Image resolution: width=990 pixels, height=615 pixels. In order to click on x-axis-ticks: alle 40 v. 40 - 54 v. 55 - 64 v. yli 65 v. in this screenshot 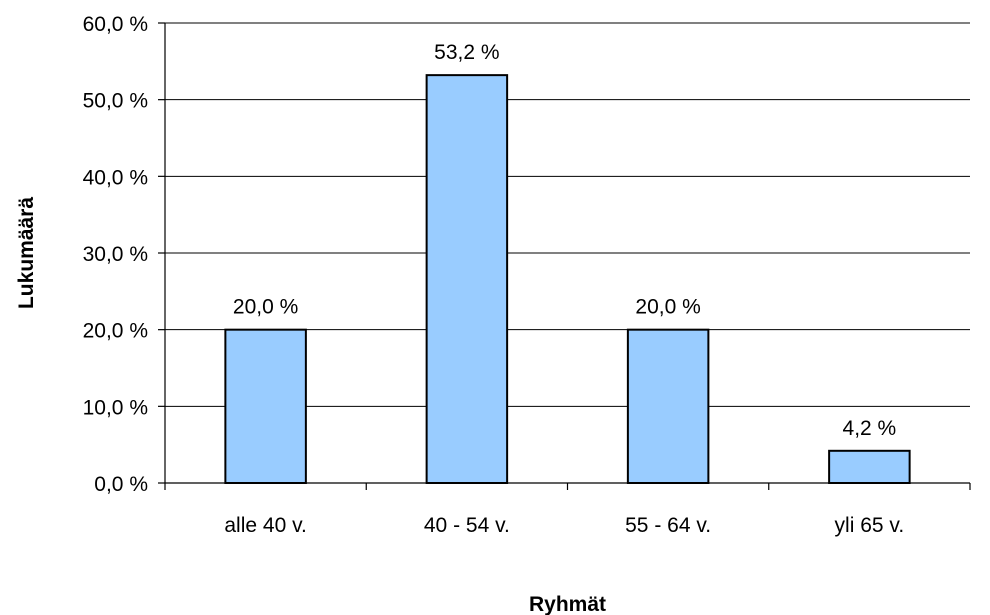, I will do `click(567, 510)`.